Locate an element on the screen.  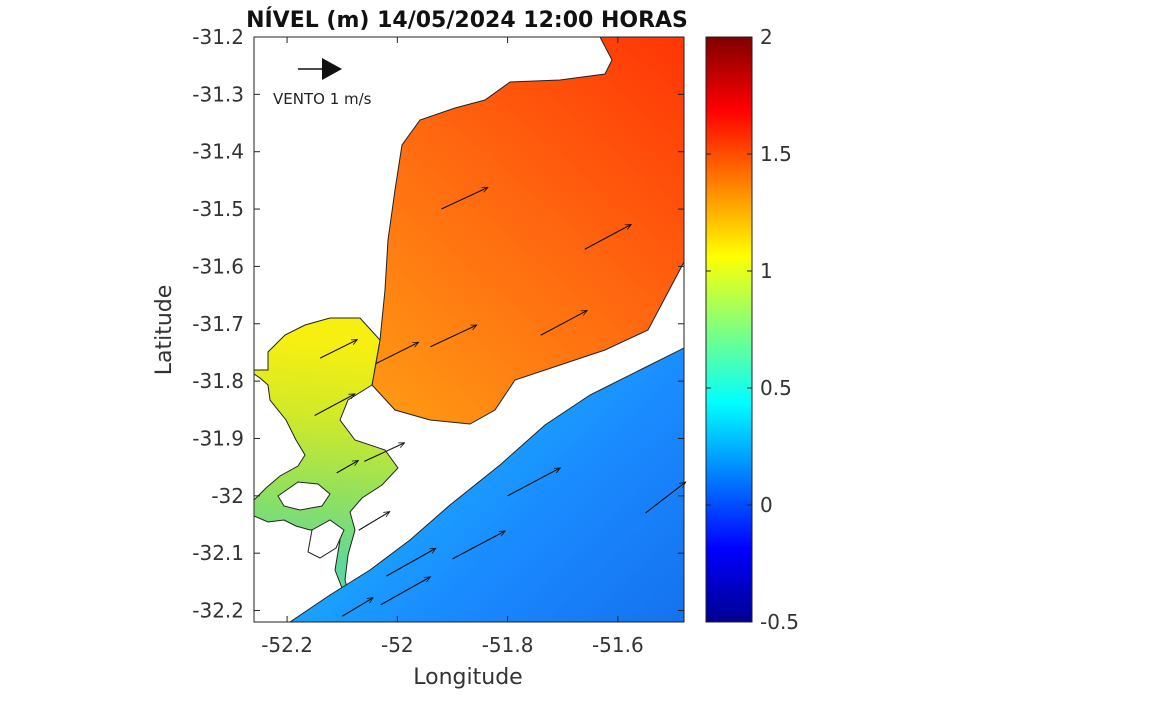
y-tick-label: -31.9 is located at coordinates (218, 438).